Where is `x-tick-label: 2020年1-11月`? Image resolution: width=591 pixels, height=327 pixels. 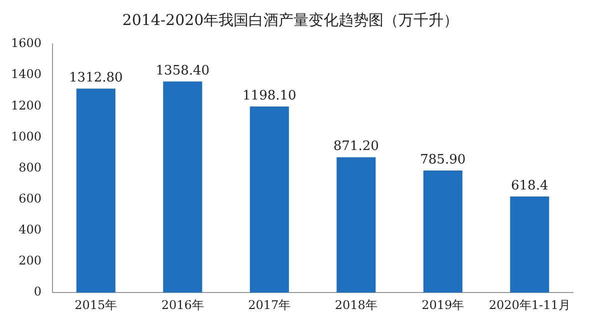 x-tick-label: 2020年1-11月 is located at coordinates (529, 305).